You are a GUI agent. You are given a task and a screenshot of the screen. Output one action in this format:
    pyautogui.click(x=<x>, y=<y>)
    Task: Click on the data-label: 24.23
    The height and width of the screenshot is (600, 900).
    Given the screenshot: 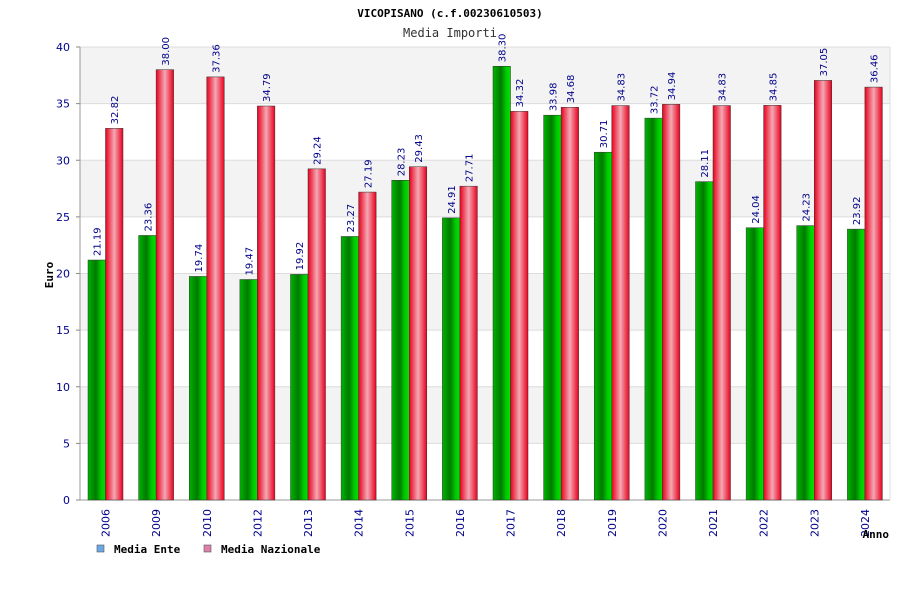 What is the action you would take?
    pyautogui.click(x=807, y=207)
    